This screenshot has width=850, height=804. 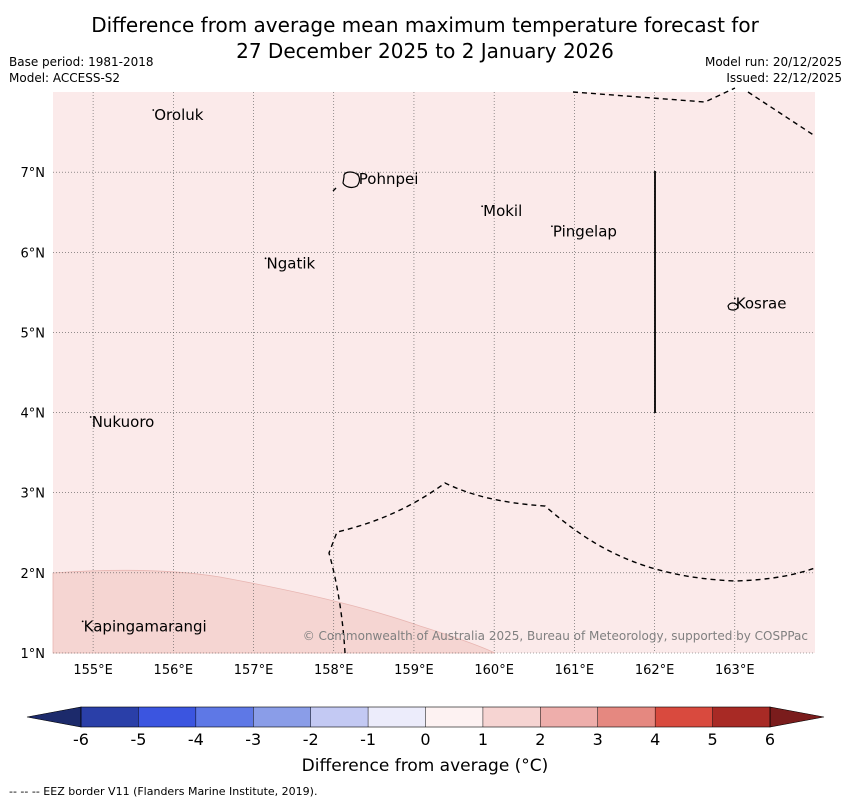 I want to click on lon-tick-label: 155°E, so click(x=93, y=670).